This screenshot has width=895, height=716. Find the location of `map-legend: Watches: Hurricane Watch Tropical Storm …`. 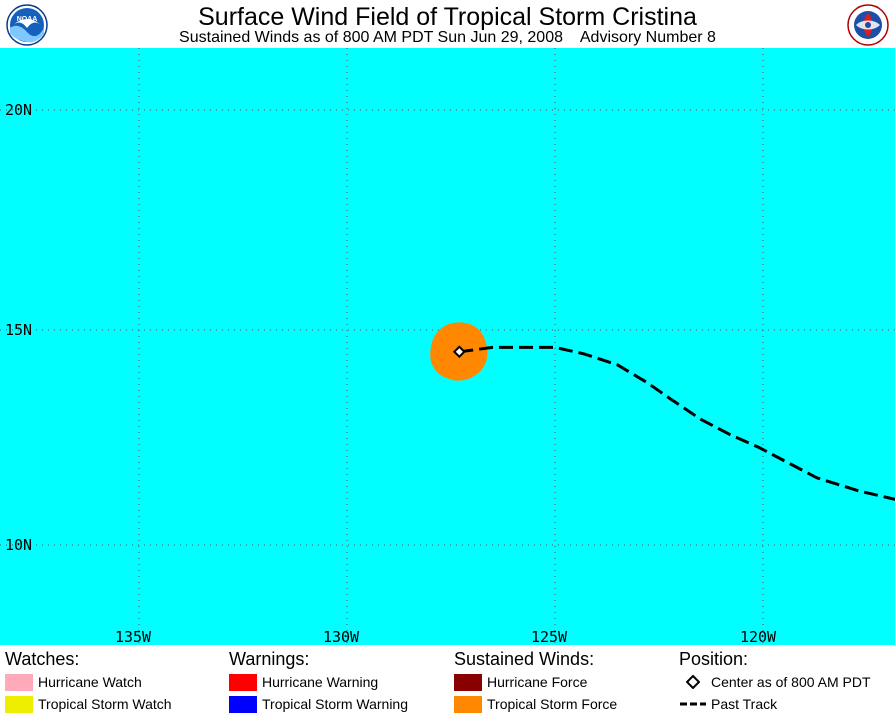

map-legend: Watches: Hurricane Watch Tropical Storm … is located at coordinates (447, 680).